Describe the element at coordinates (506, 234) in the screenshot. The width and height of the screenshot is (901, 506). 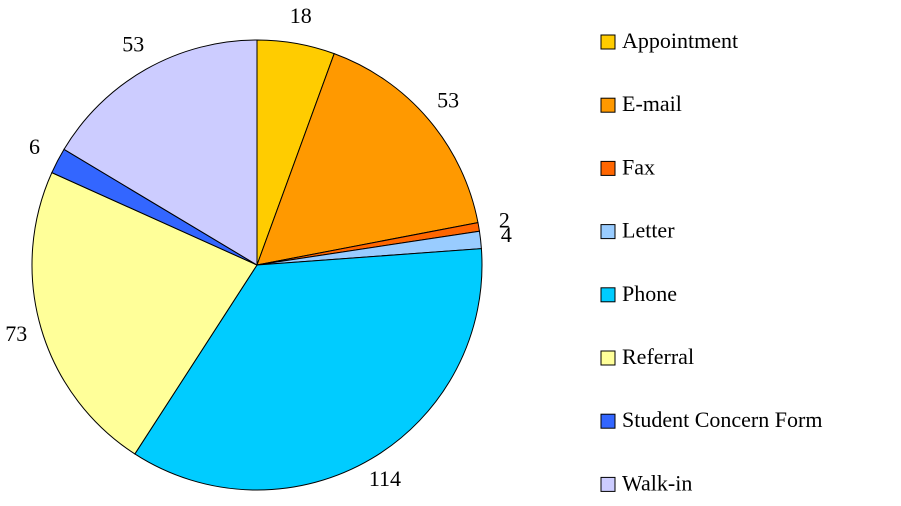
I see `data-label: 4` at that location.